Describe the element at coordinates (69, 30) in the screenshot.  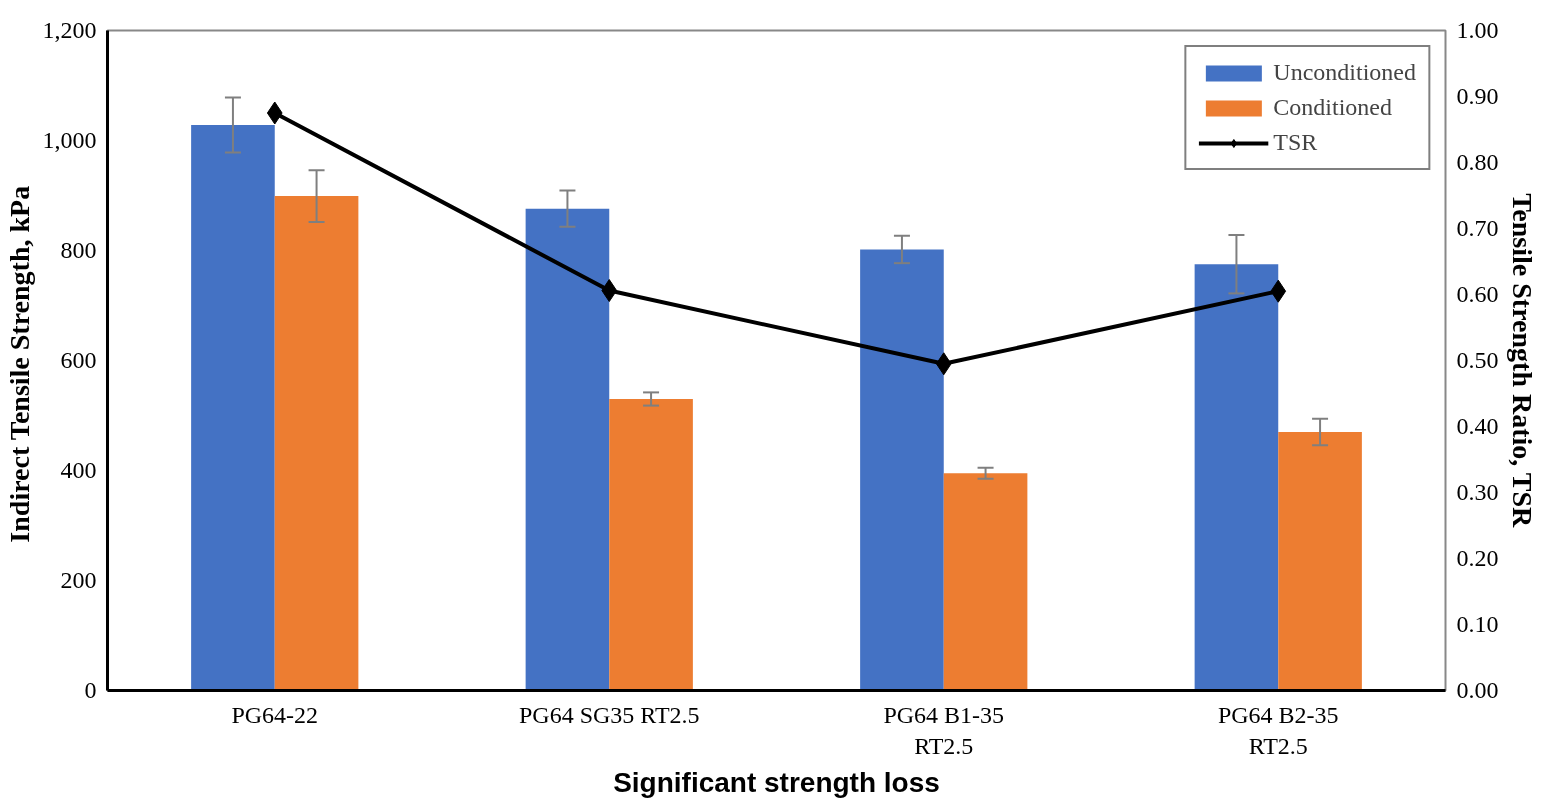
I see `y-tick-label: 1,200` at that location.